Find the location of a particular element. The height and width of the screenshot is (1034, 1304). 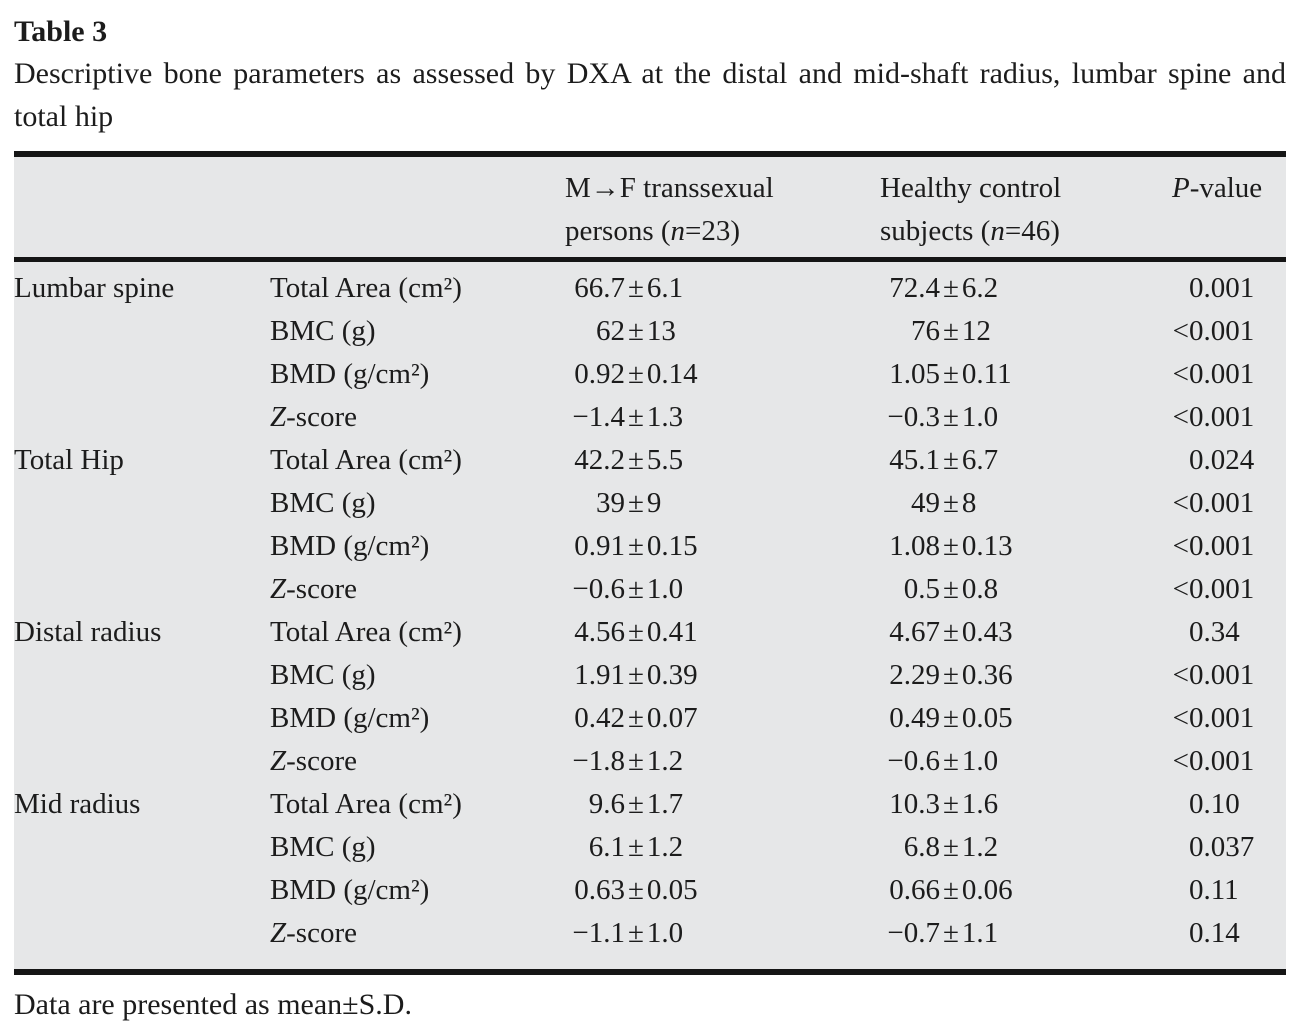

mean-value: 0.92 is located at coordinates (599, 374).